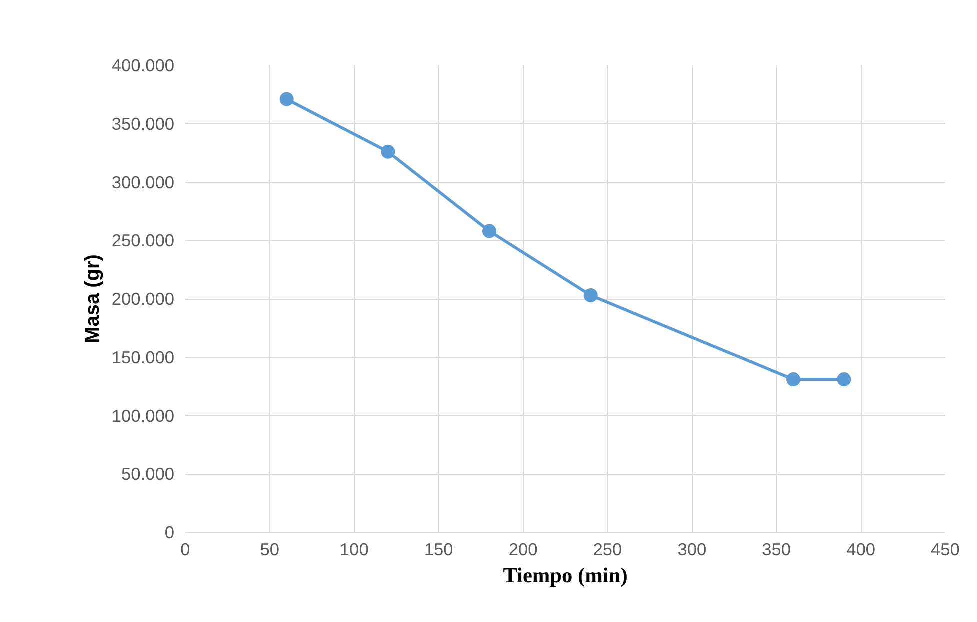 This screenshot has height=622, width=977. I want to click on y-tick-label: 350.000, so click(143, 124).